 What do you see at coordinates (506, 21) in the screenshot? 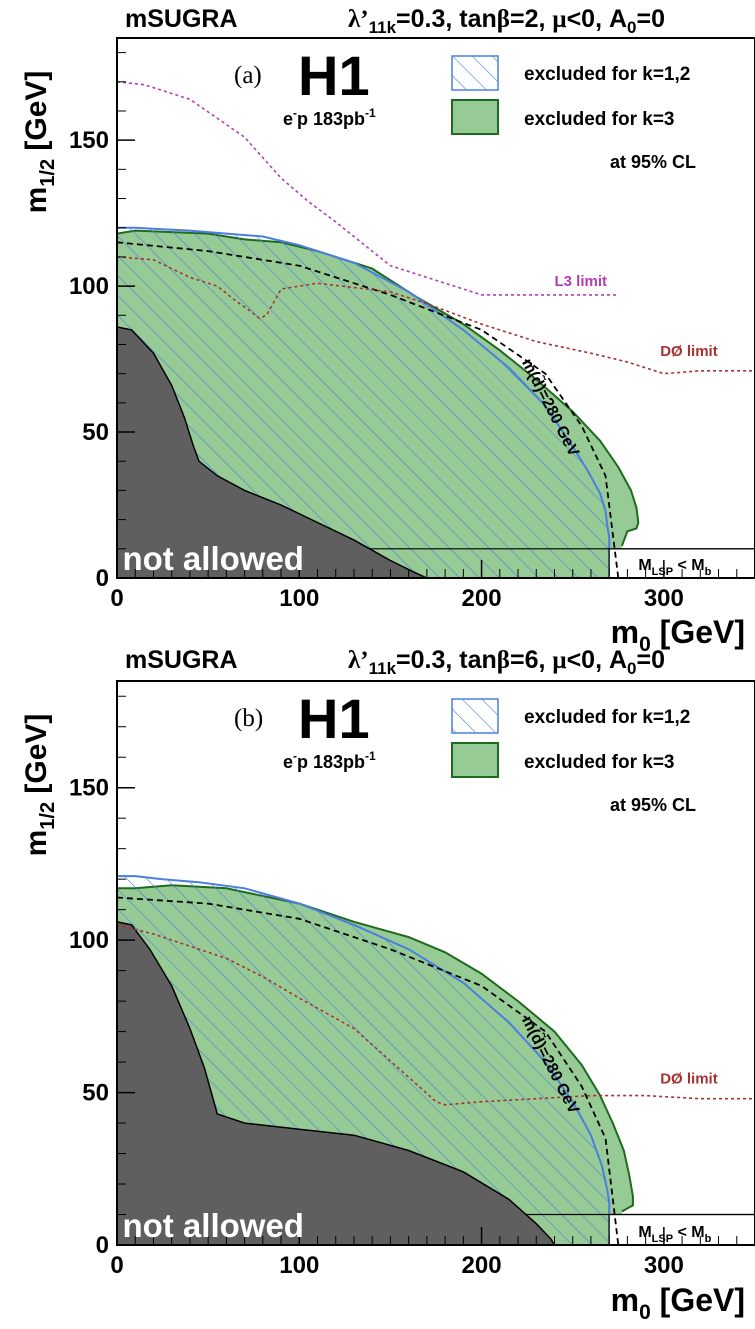
I see `panel-a-parameters: λ’11k=0.3, tanβ=2, μ<0, A0=0` at bounding box center [506, 21].